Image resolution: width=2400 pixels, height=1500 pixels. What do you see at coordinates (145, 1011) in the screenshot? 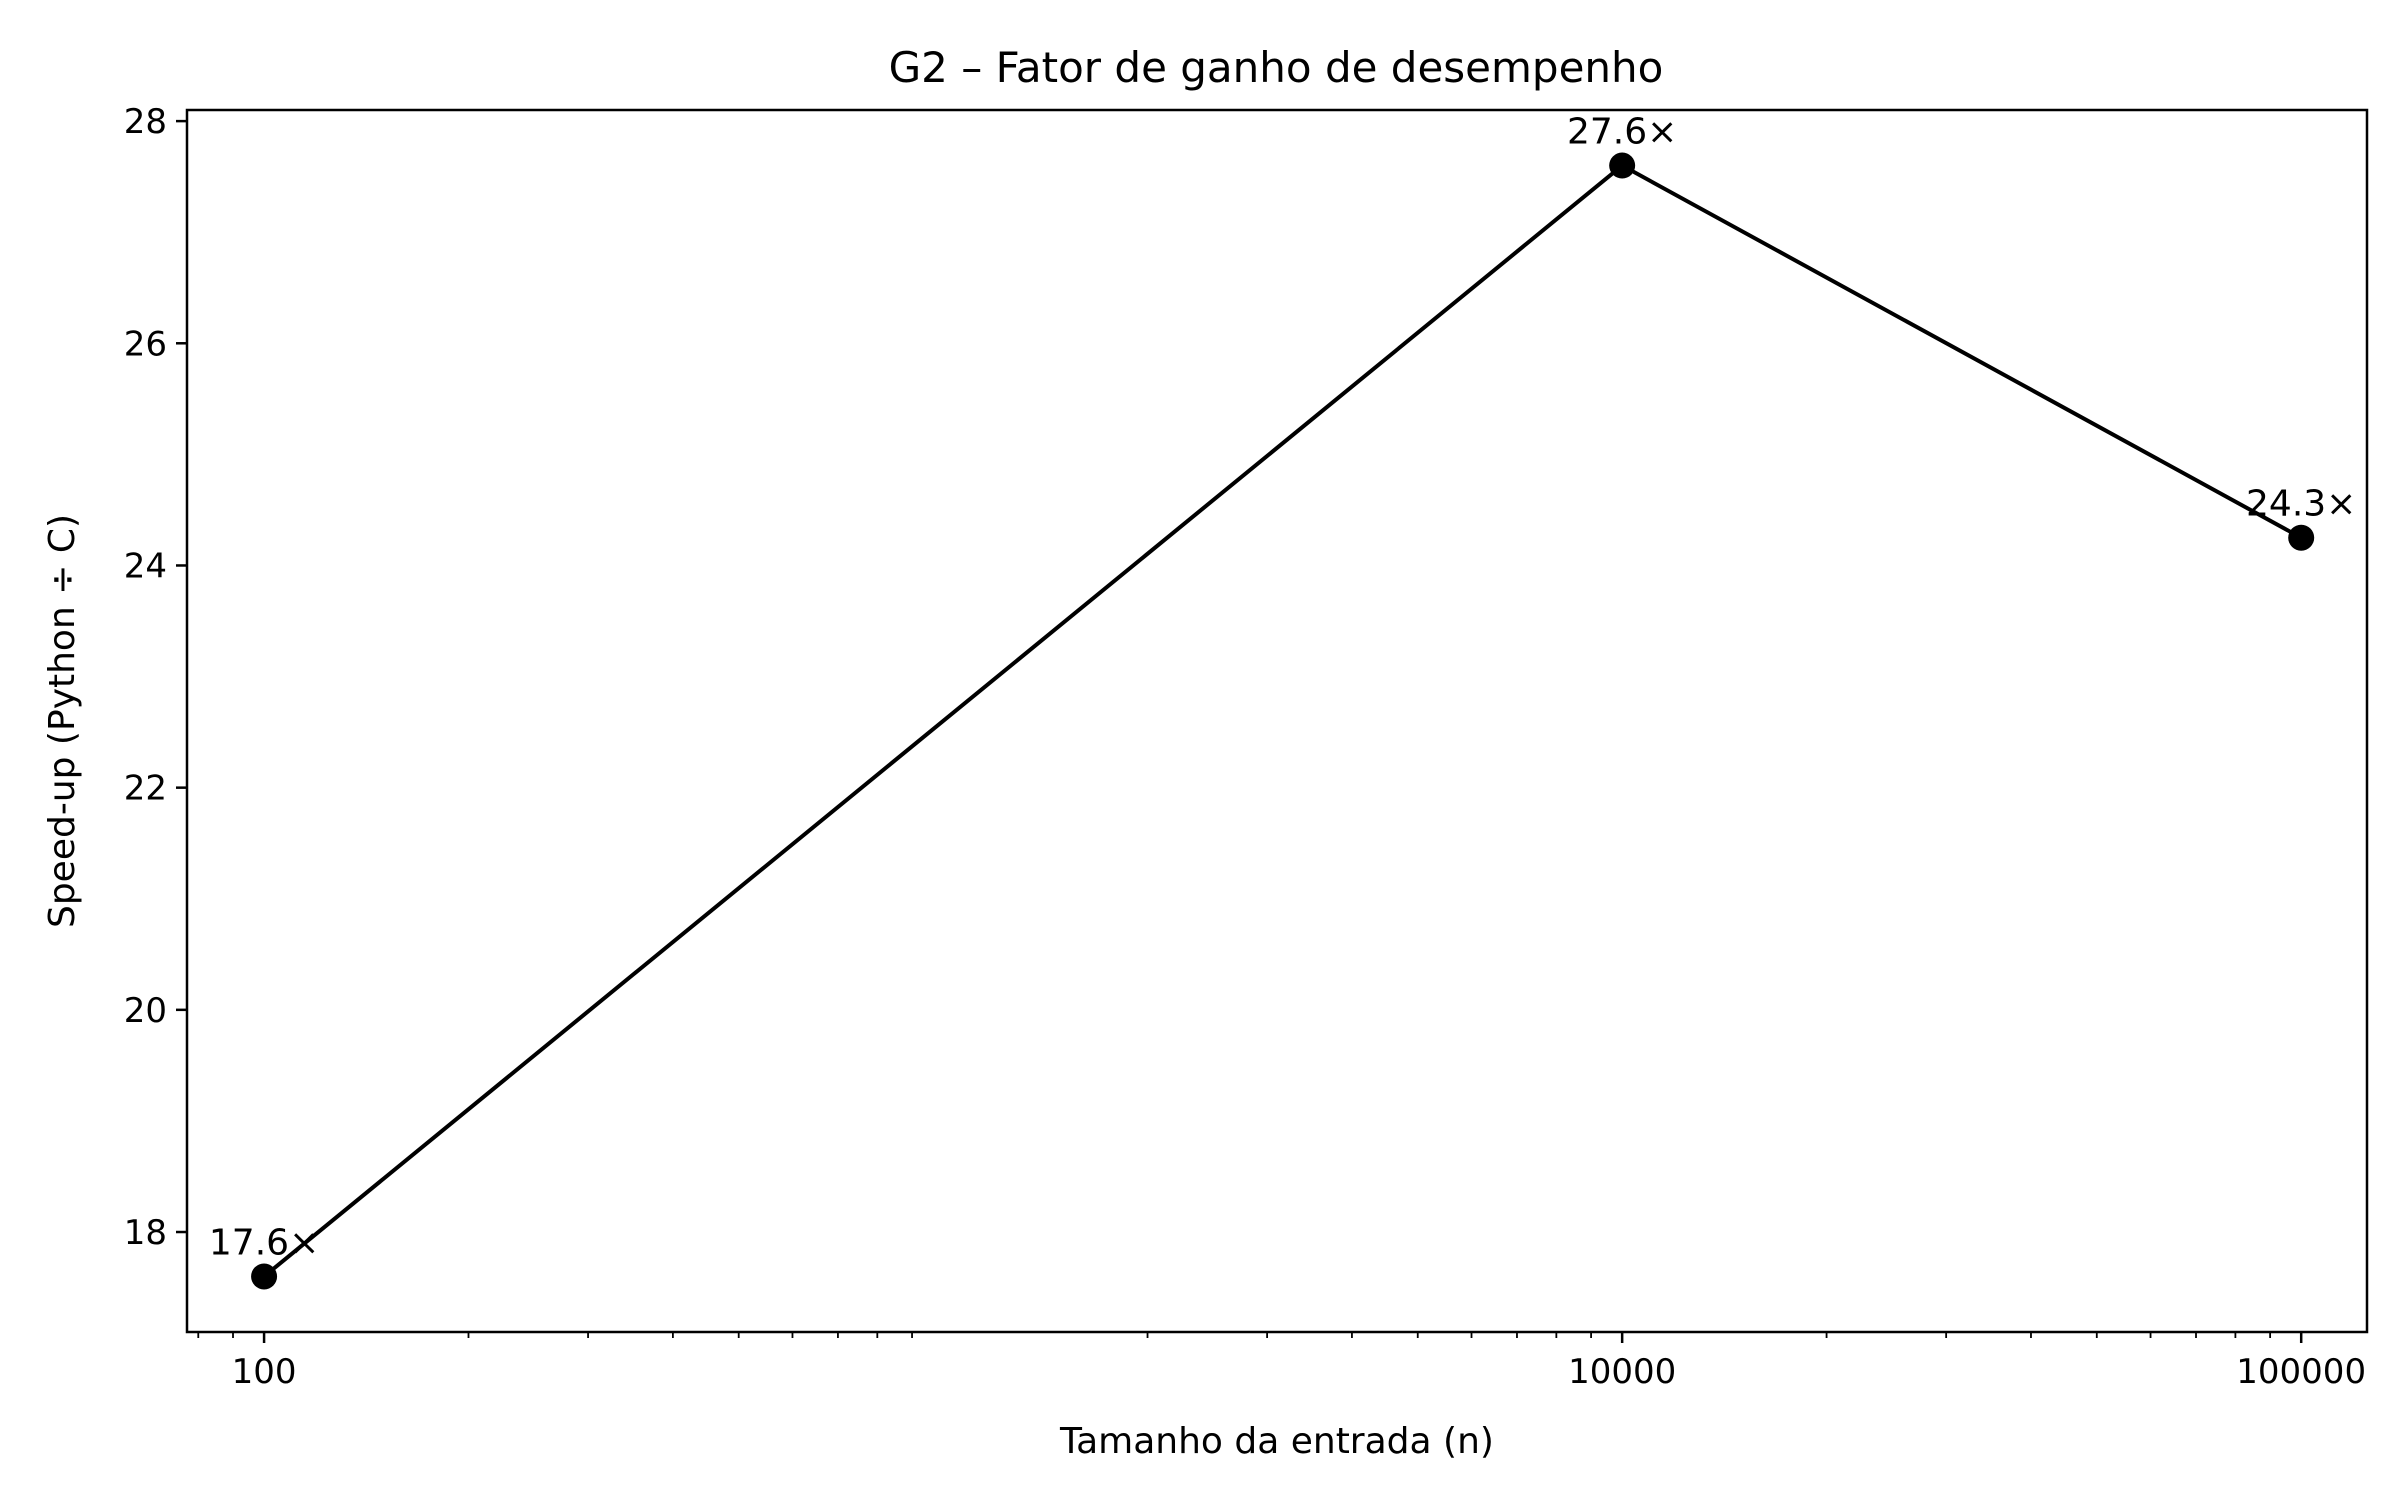
I see `y-tick-label: 20` at bounding box center [145, 1011].